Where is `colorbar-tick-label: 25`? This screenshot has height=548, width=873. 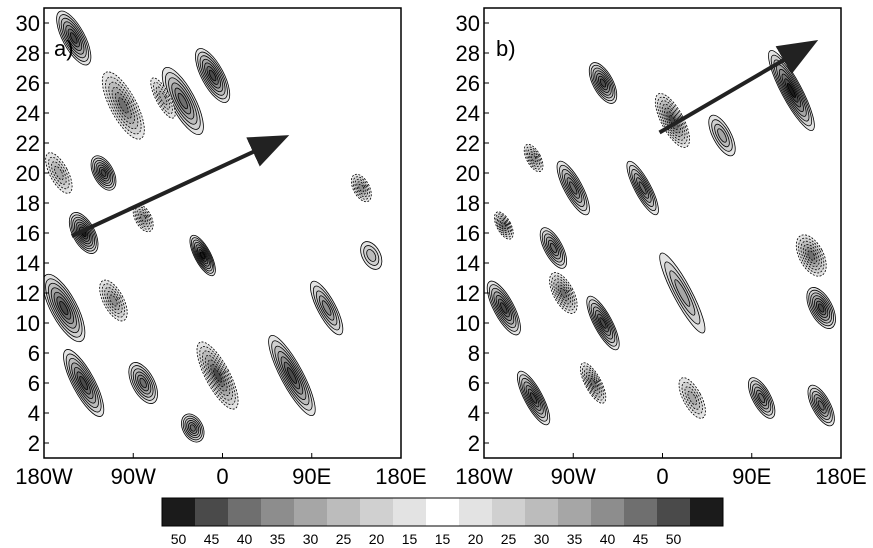 colorbar-tick-label: 25 is located at coordinates (344, 539).